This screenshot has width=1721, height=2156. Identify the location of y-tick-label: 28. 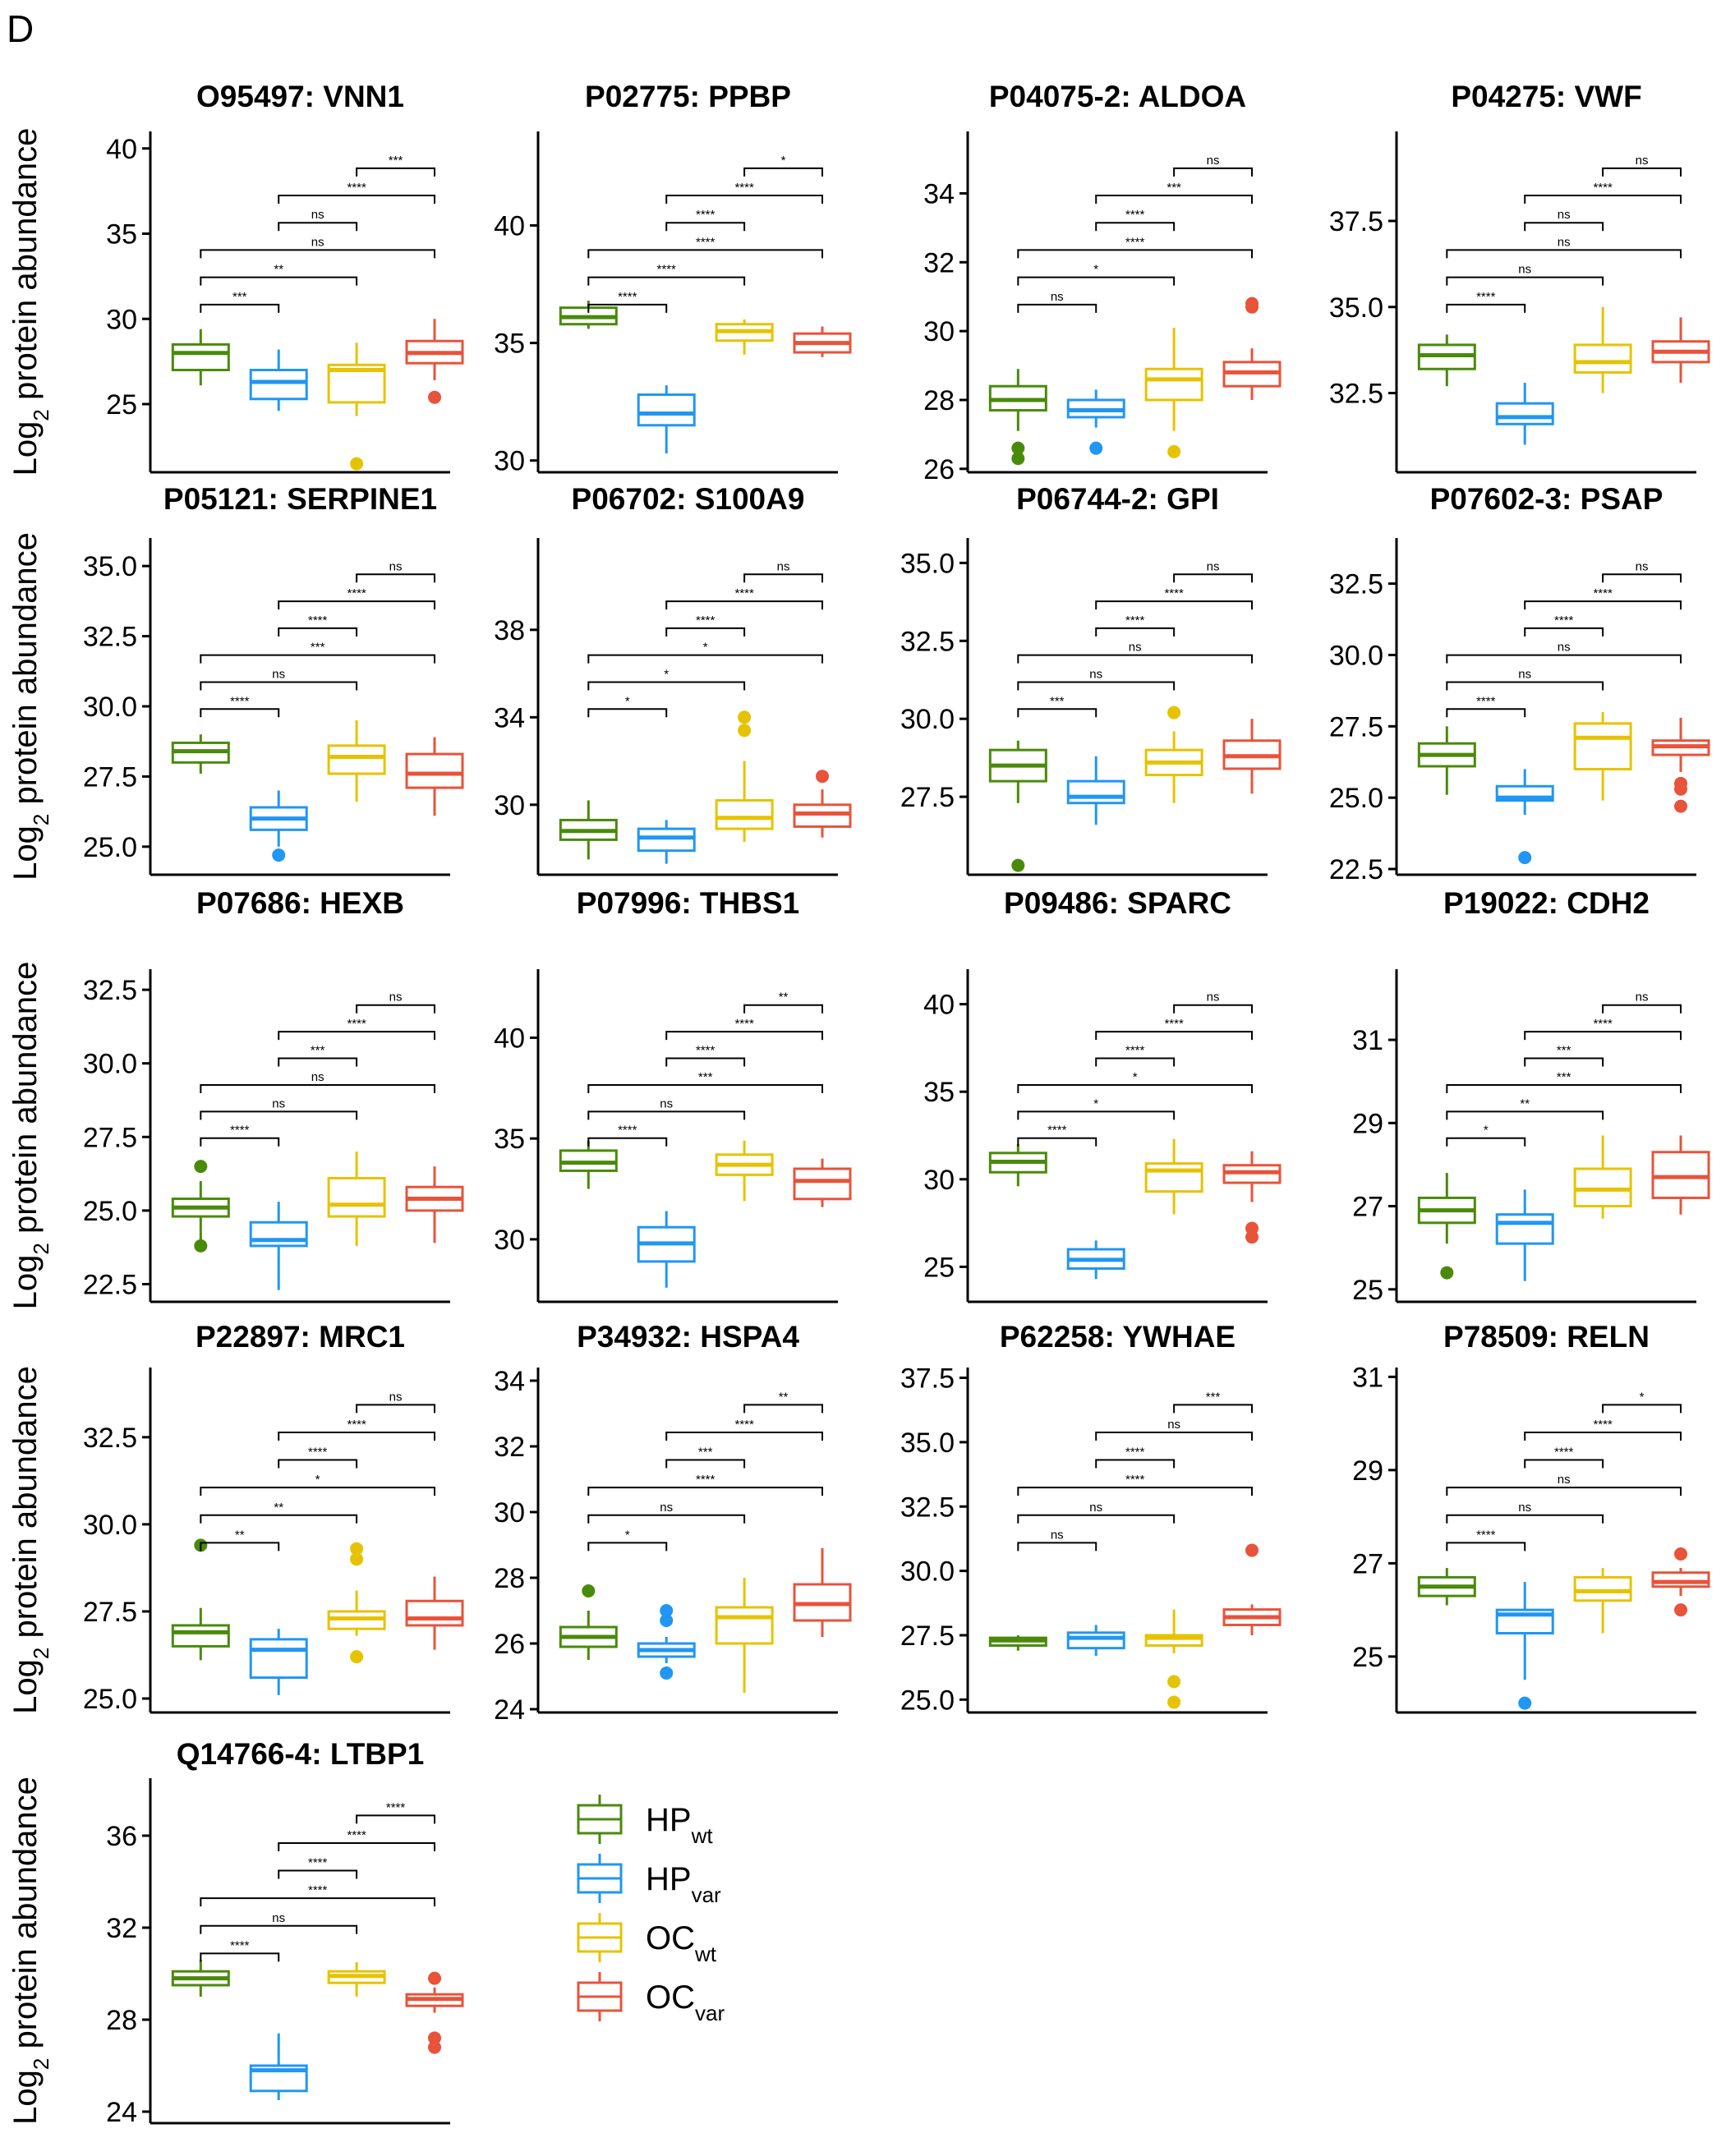
(121, 2020).